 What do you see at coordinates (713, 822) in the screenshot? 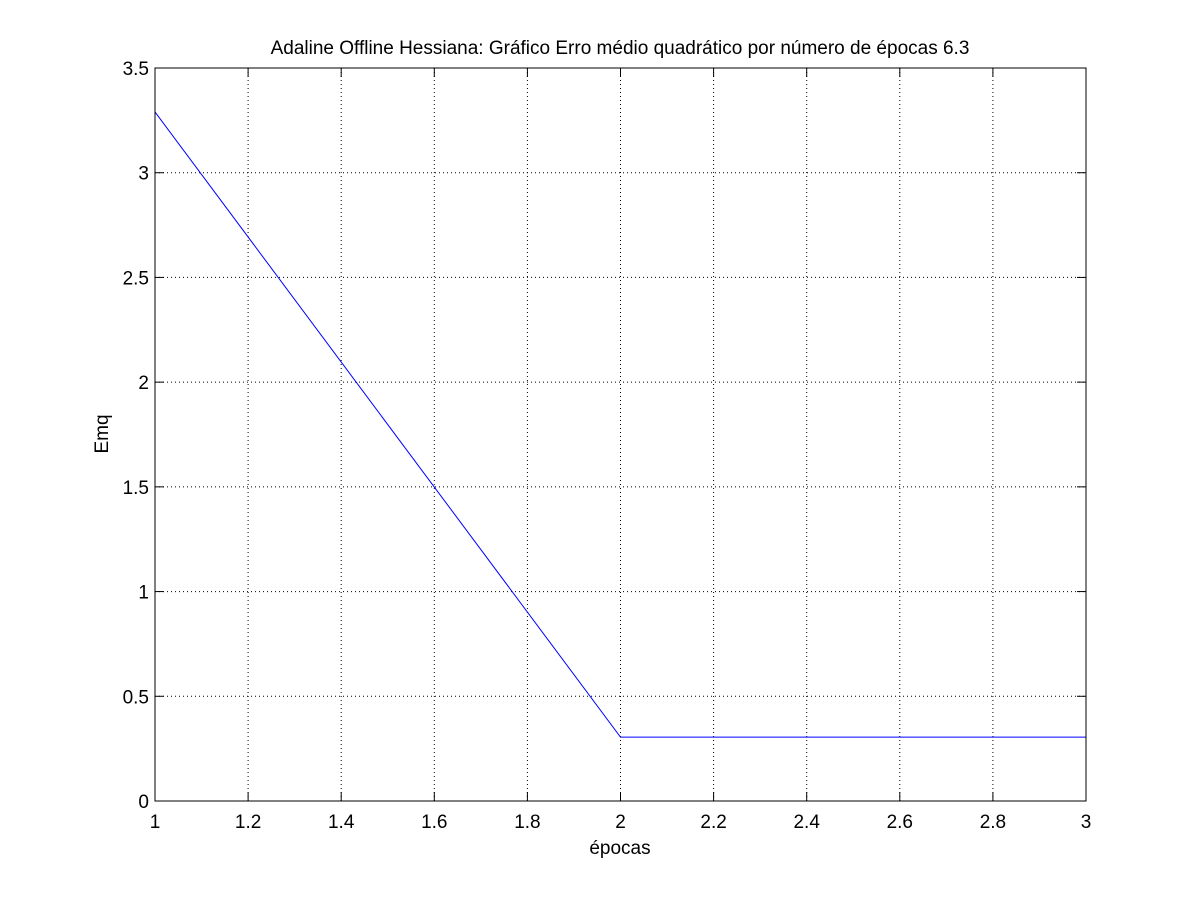
I see `x-tick-label: 2.2` at bounding box center [713, 822].